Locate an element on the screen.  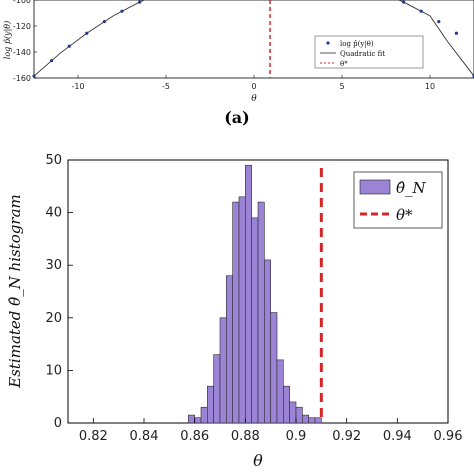
panel-b-x-tick-label: 0.9 is located at coordinates (296, 436).